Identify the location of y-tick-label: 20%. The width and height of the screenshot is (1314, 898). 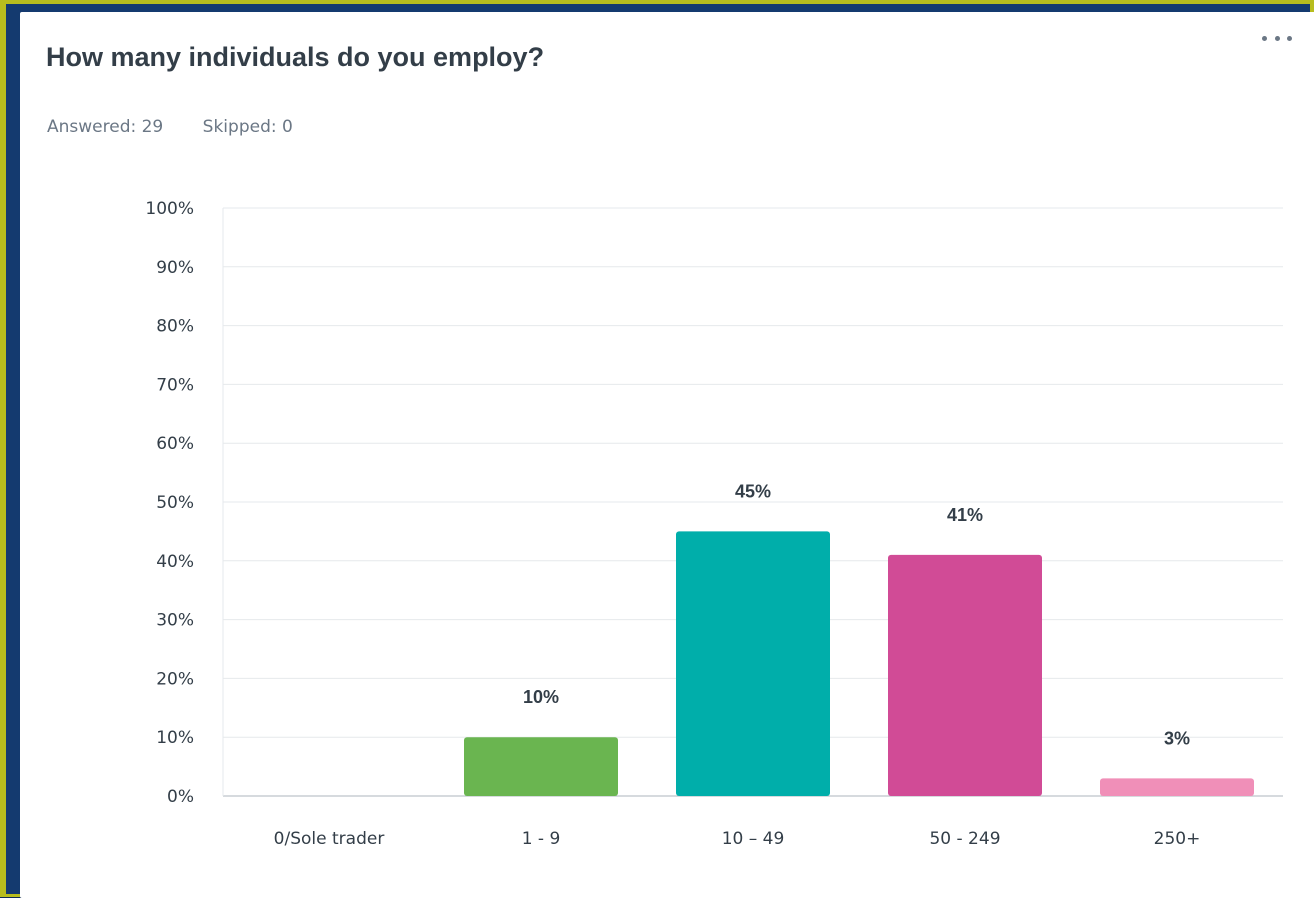
(175, 679).